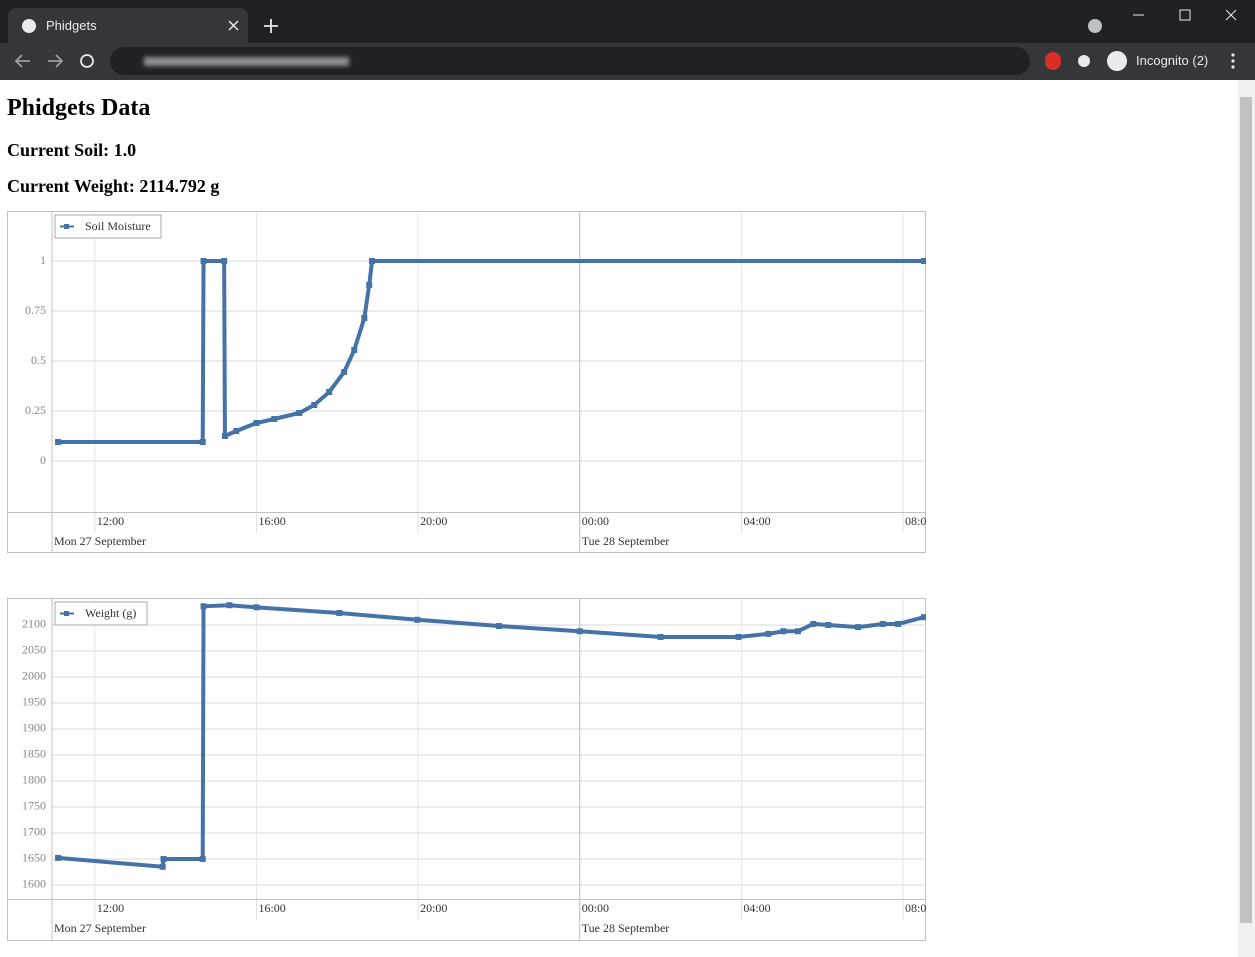 This screenshot has height=957, width=1255. Describe the element at coordinates (34, 676) in the screenshot. I see `y-tick-label: 2000` at that location.